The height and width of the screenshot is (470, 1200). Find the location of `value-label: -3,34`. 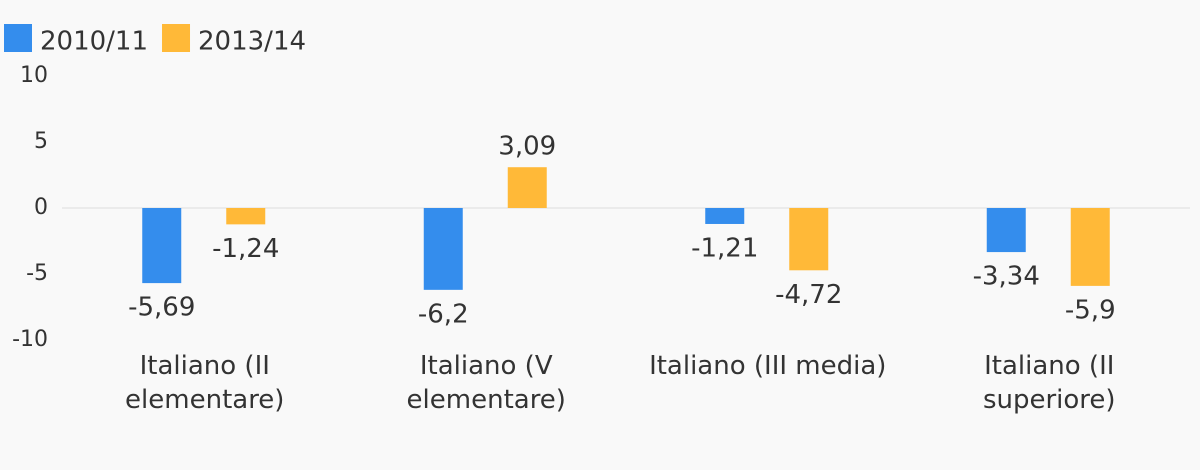

value-label: -3,34 is located at coordinates (1006, 277).